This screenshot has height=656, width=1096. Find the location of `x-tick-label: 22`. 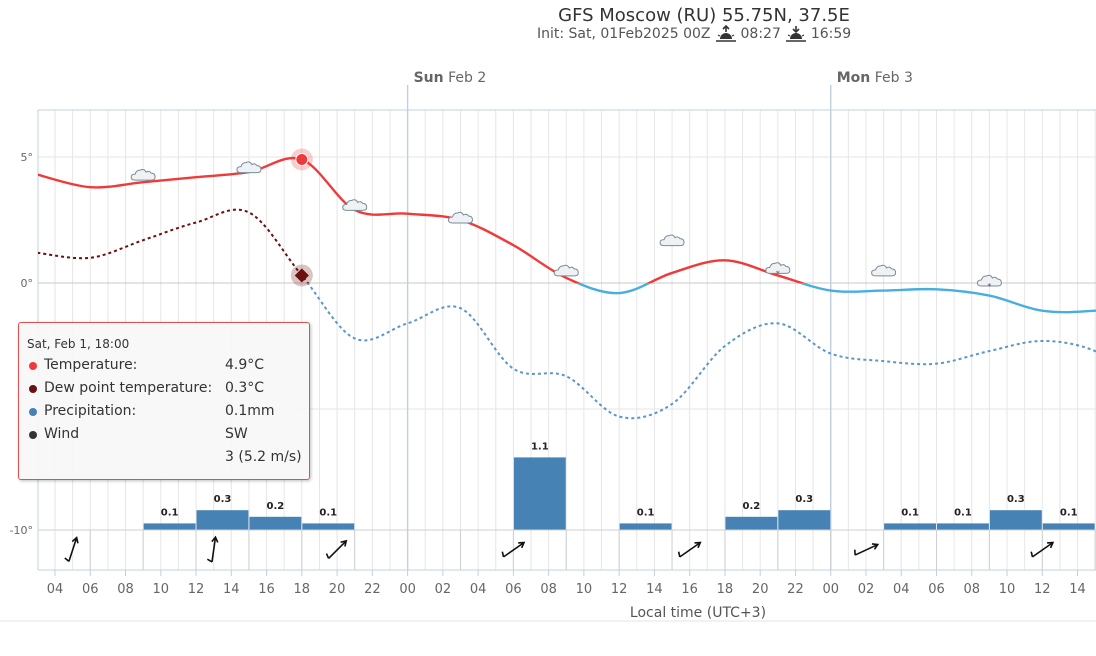

x-tick-label: 22 is located at coordinates (795, 589).